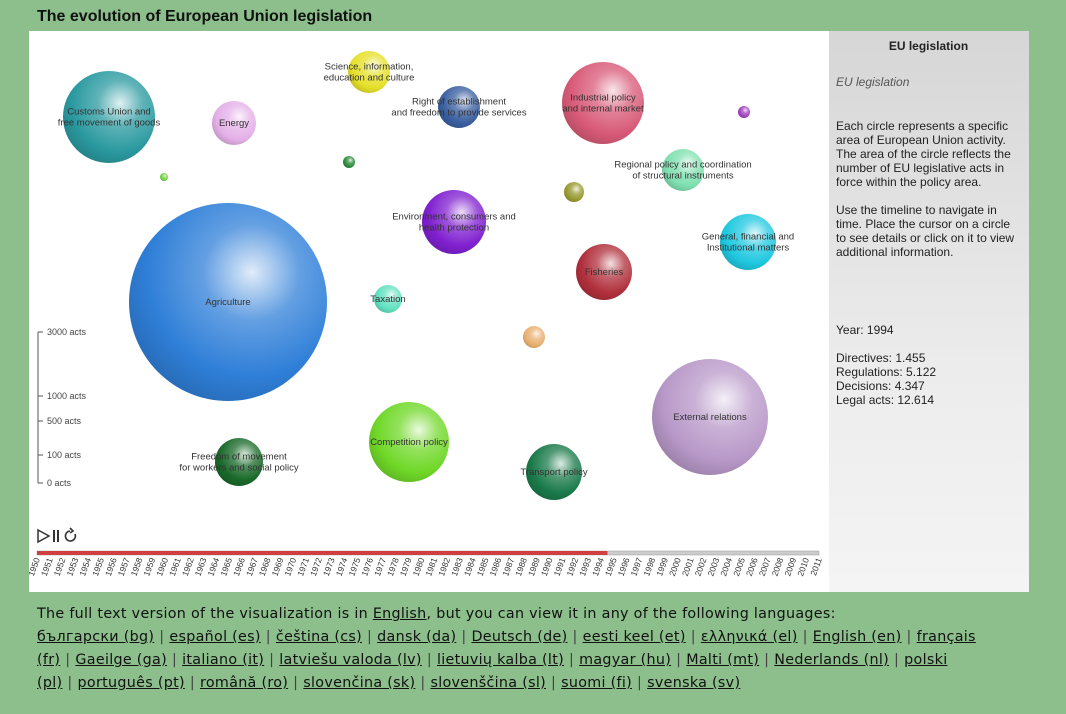 This screenshot has width=1066, height=714. What do you see at coordinates (56, 536) in the screenshot?
I see `pause-icon` at bounding box center [56, 536].